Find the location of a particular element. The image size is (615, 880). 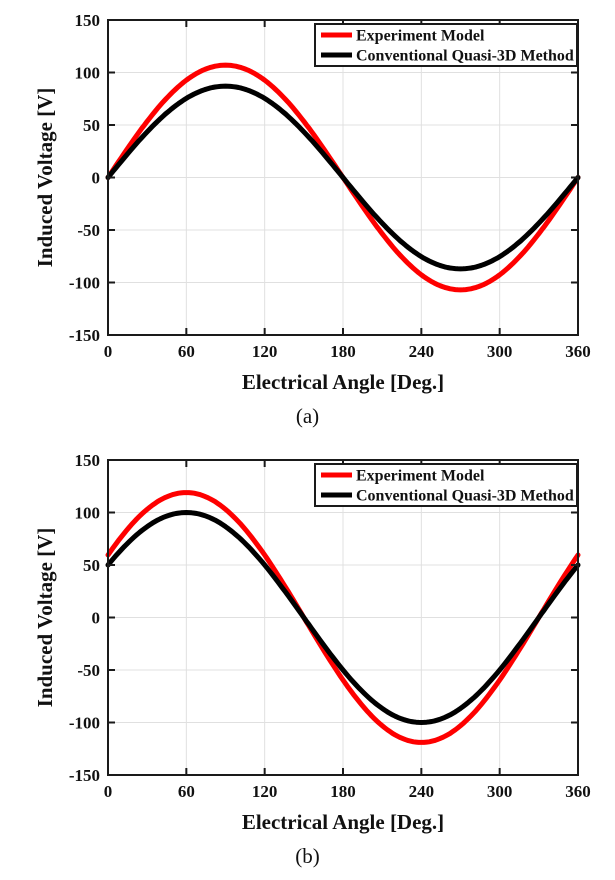

chart-b-y-axis-label: Induced Voltage [V] is located at coordinates (45, 618).